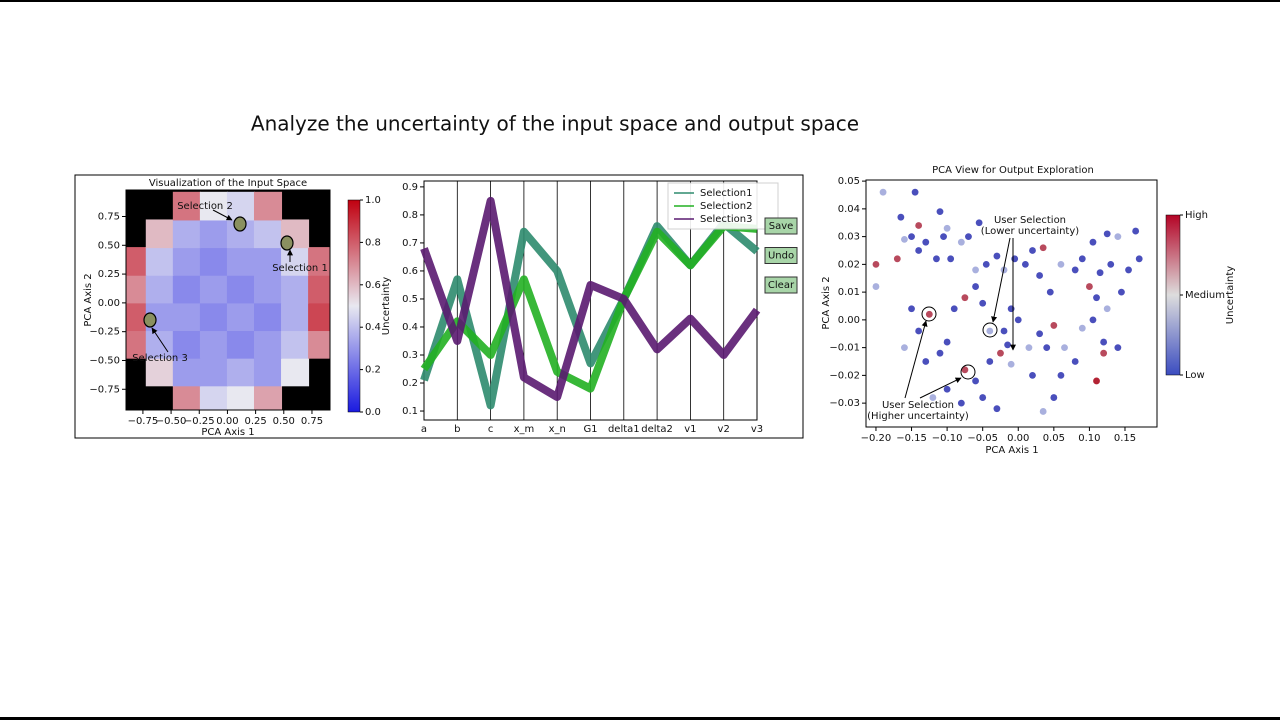  Describe the element at coordinates (844, 403) in the screenshot. I see `y-tick-label: −0.03` at that location.